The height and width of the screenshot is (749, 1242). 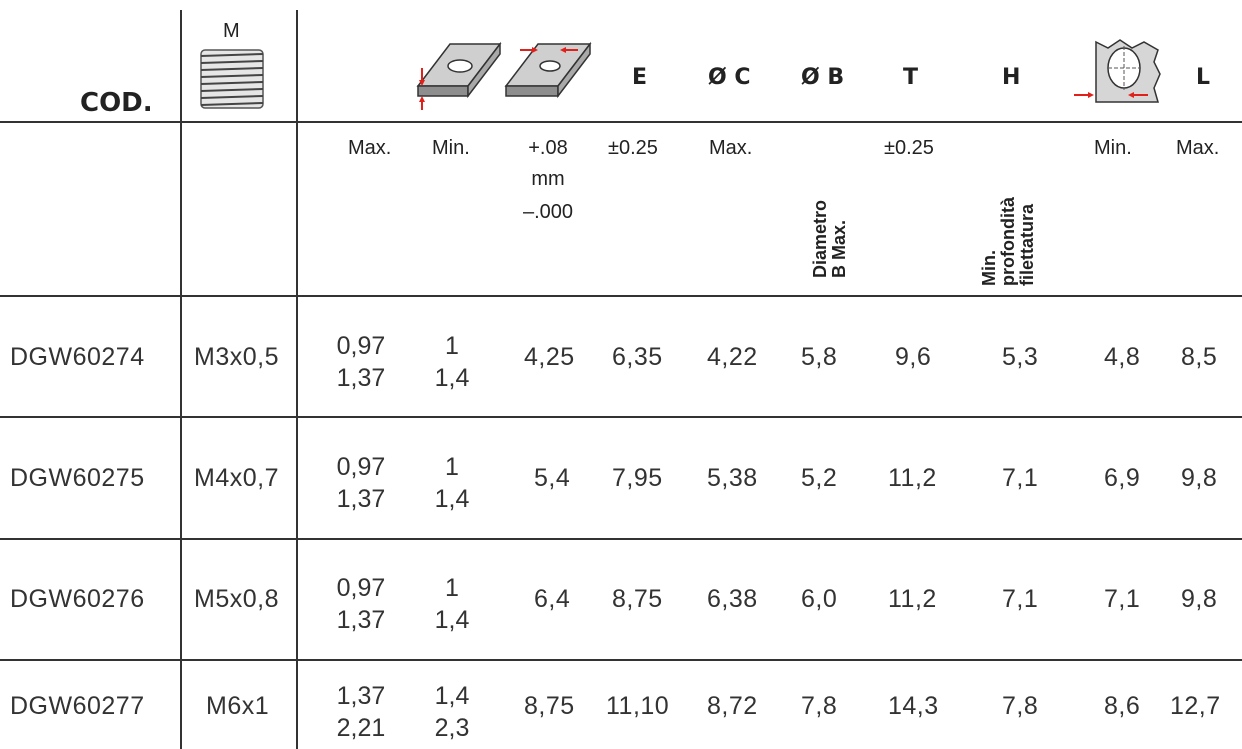 I want to click on table-cell-m: M3x0,5, so click(x=236, y=357).